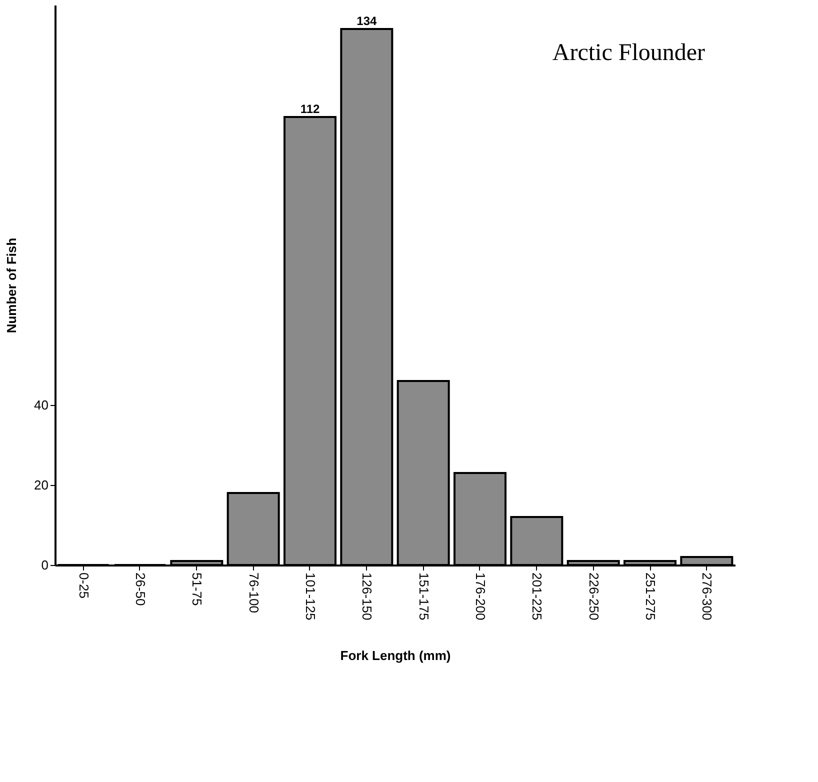 The image size is (818, 782). I want to click on data-label: 134, so click(366, 21).